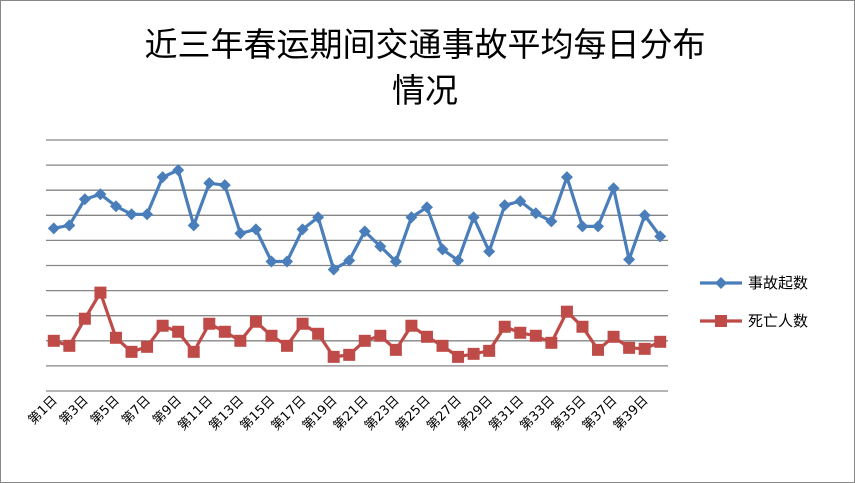 The width and height of the screenshot is (855, 483). Describe the element at coordinates (425, 90) in the screenshot. I see `chart-title-line-2: 情况` at that location.